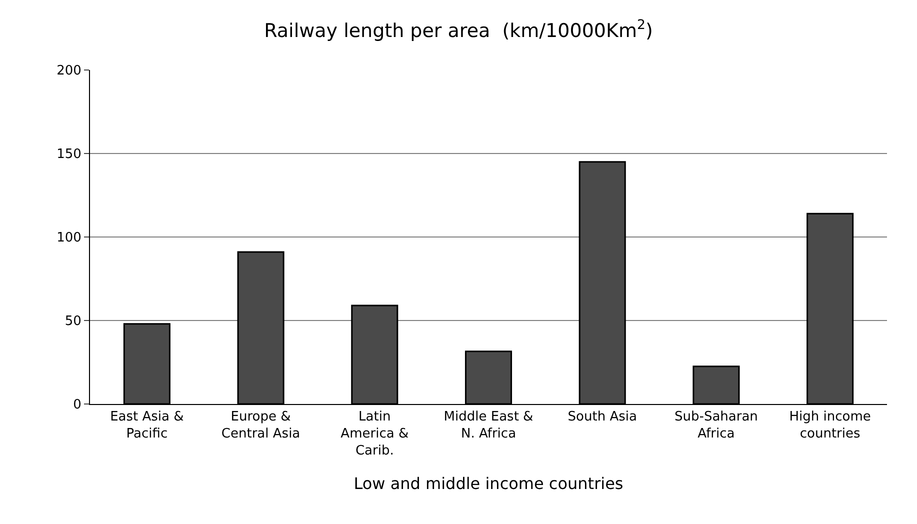 This screenshot has width=917, height=524. What do you see at coordinates (489, 426) in the screenshot?
I see `x-tick-label: Middle East & N. Africa` at bounding box center [489, 426].